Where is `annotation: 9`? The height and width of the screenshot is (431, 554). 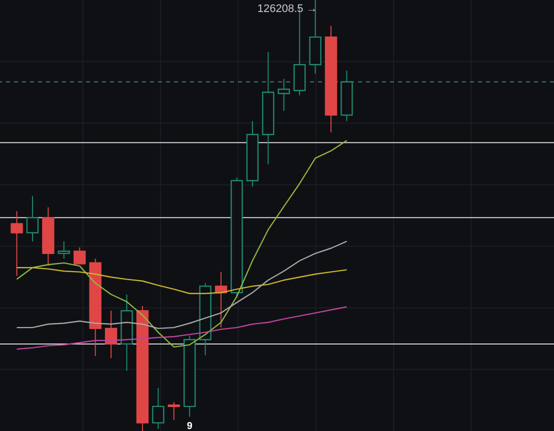
annotation: 9 is located at coordinates (189, 426).